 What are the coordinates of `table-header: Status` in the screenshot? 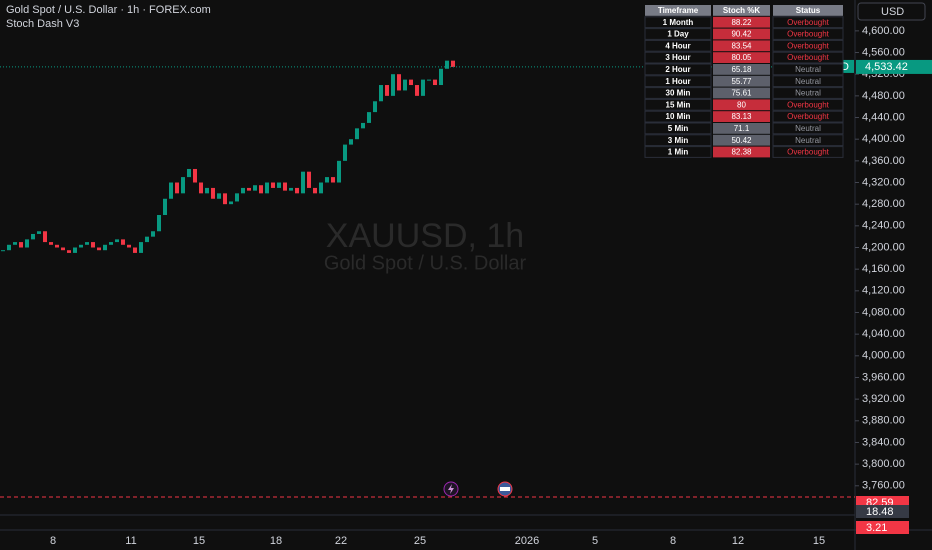 It's located at (808, 10).